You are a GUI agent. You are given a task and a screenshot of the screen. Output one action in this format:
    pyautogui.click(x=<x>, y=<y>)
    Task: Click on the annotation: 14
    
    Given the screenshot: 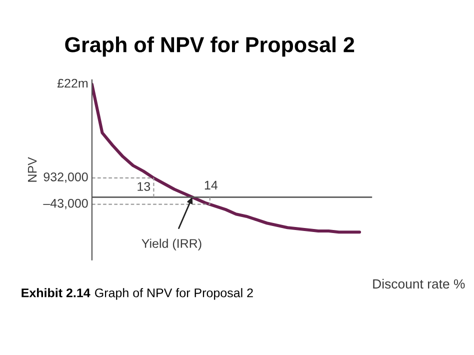 What is the action you would take?
    pyautogui.click(x=211, y=185)
    